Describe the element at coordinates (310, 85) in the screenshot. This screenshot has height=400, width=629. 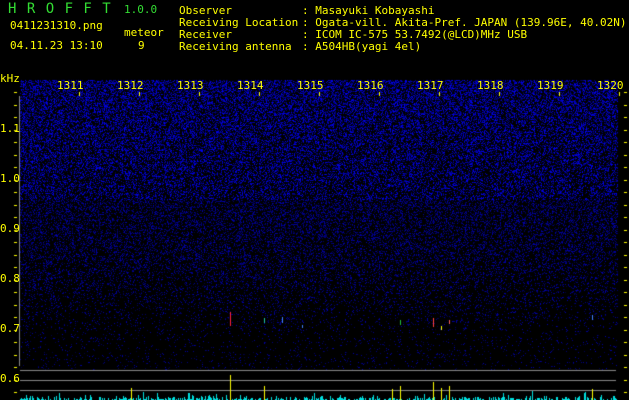
I see `x-tick-label: 1315` at that location.